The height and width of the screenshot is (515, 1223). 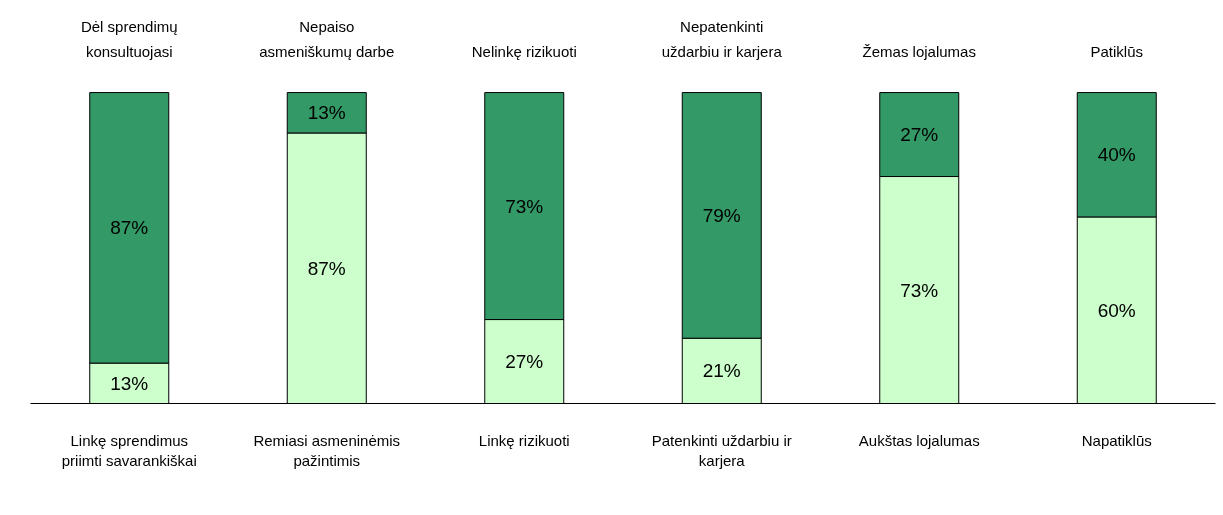 I want to click on text: Nelinkę rizikuoti, so click(x=524, y=51).